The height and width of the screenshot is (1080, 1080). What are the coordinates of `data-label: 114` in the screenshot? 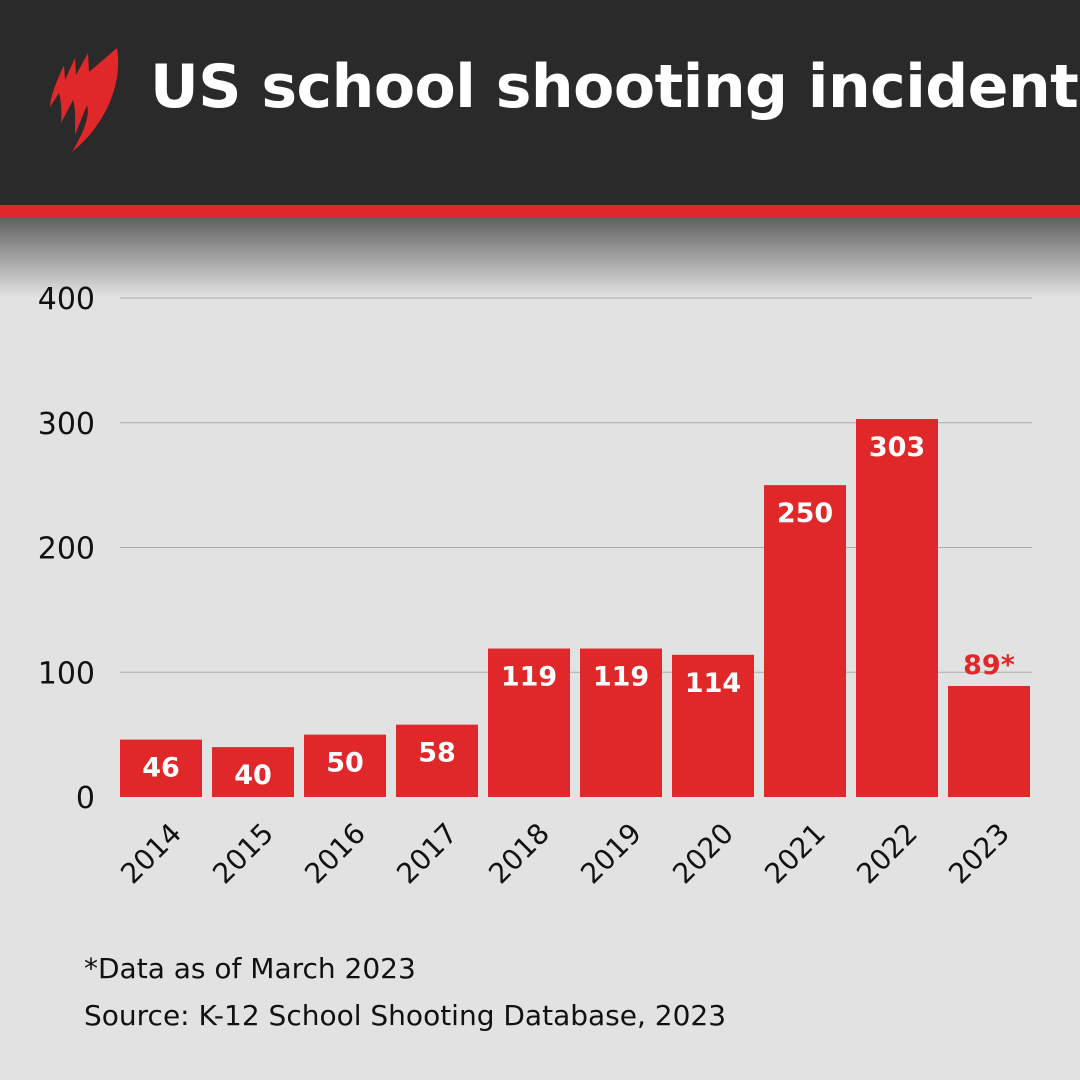 It's located at (713, 683).